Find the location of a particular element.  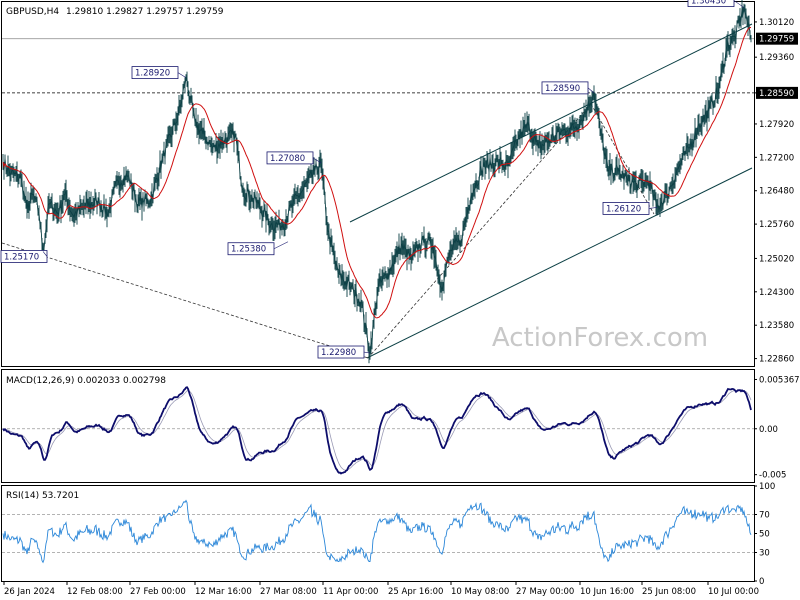

price-callout: 1.28920 is located at coordinates (159, 72).